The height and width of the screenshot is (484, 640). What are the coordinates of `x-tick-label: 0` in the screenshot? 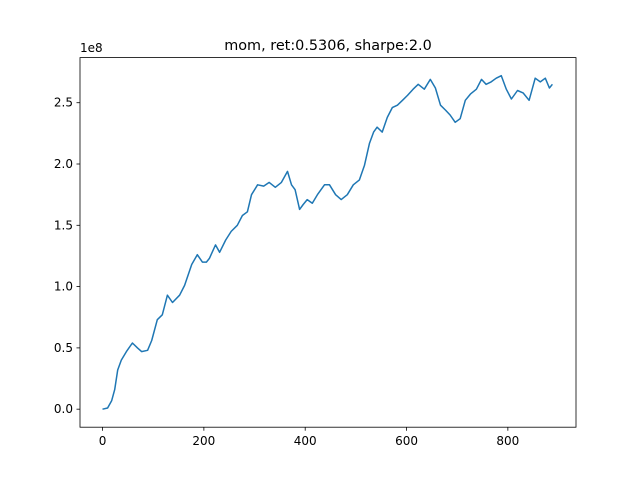 It's located at (103, 441).